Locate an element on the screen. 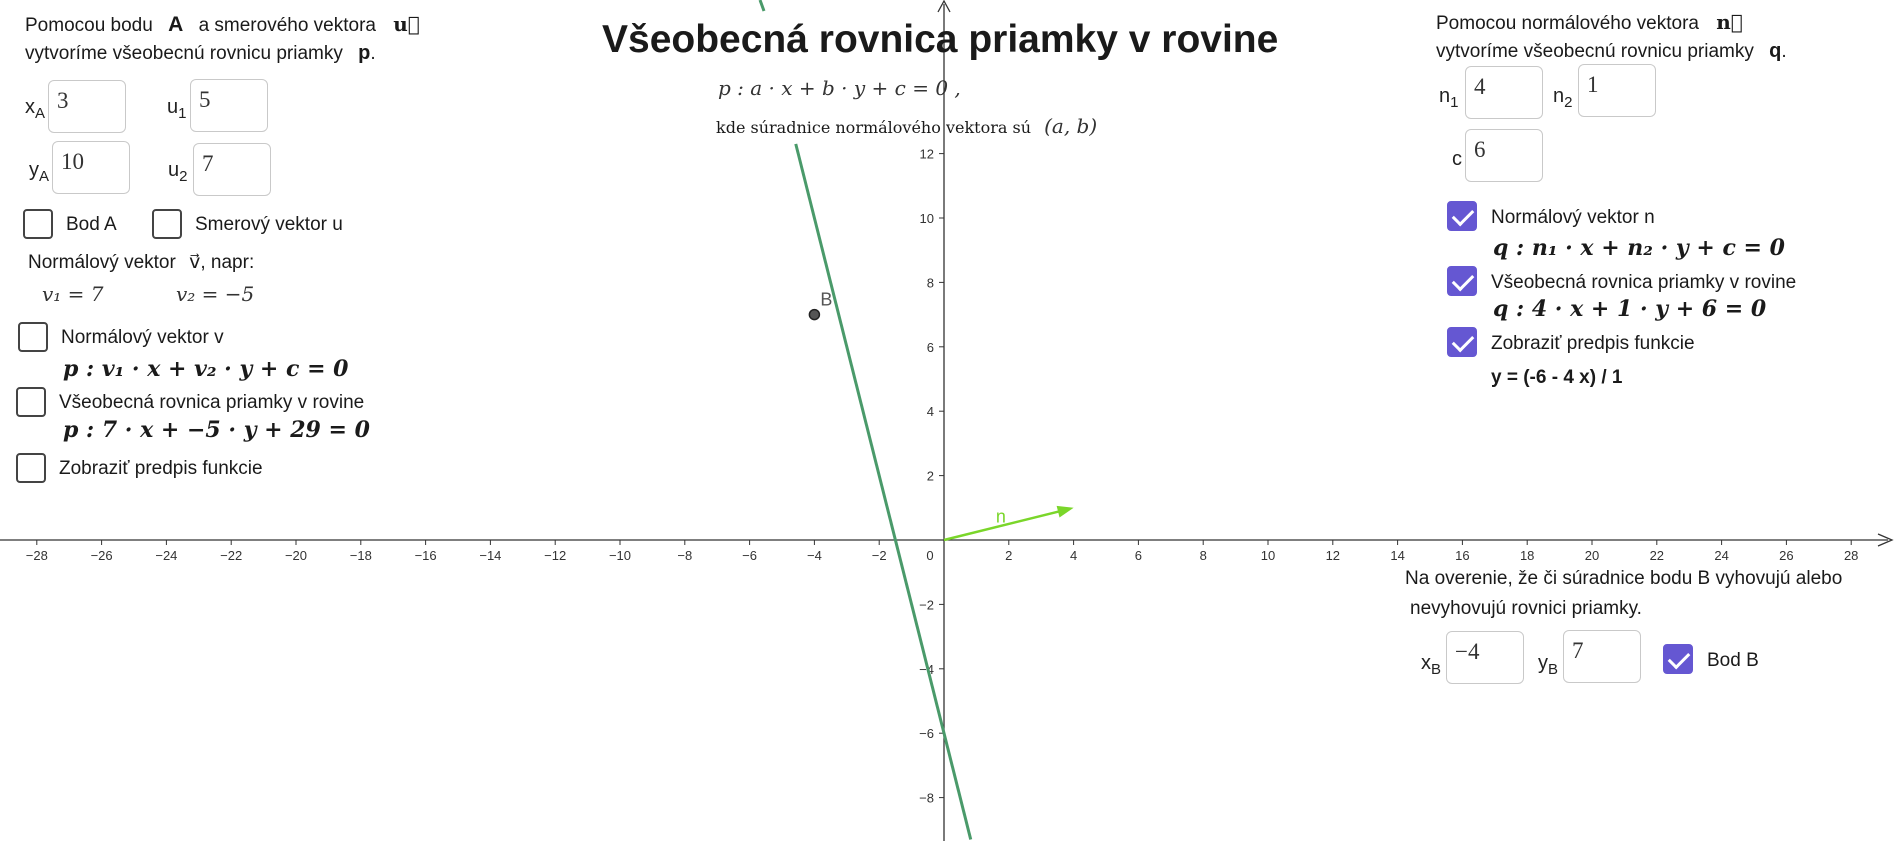 The height and width of the screenshot is (841, 1900). xa-label-sub: A is located at coordinates (40, 113).